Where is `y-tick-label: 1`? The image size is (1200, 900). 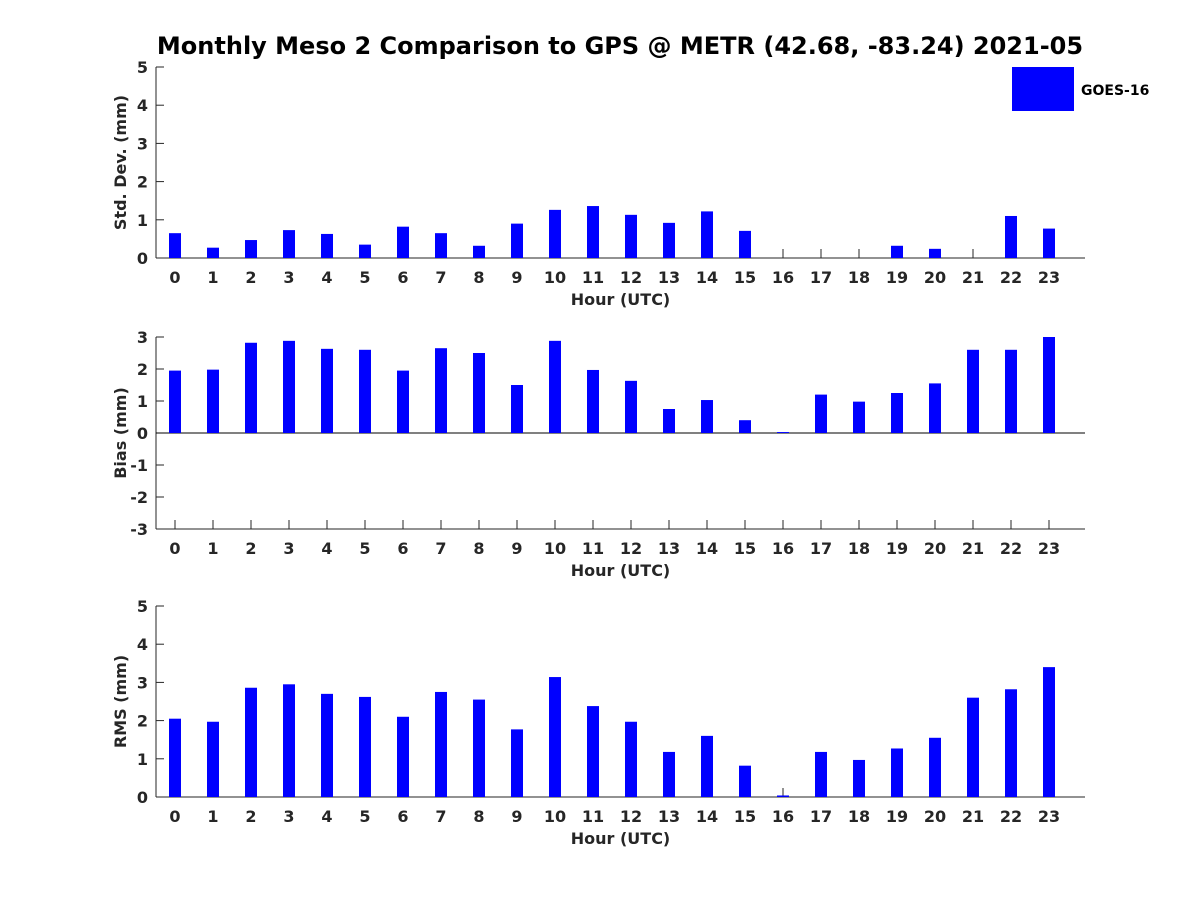 y-tick-label: 1 is located at coordinates (142, 220).